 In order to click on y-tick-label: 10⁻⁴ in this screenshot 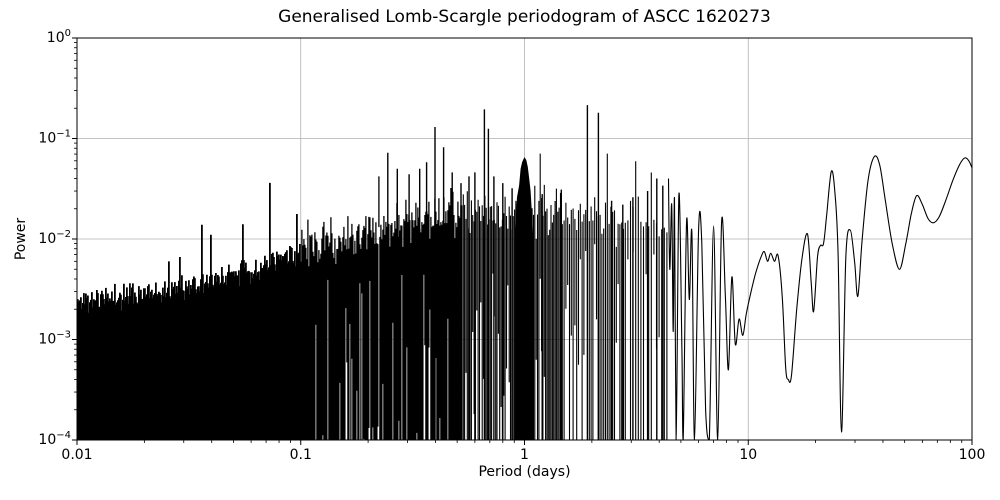, I will do `click(54, 439)`.